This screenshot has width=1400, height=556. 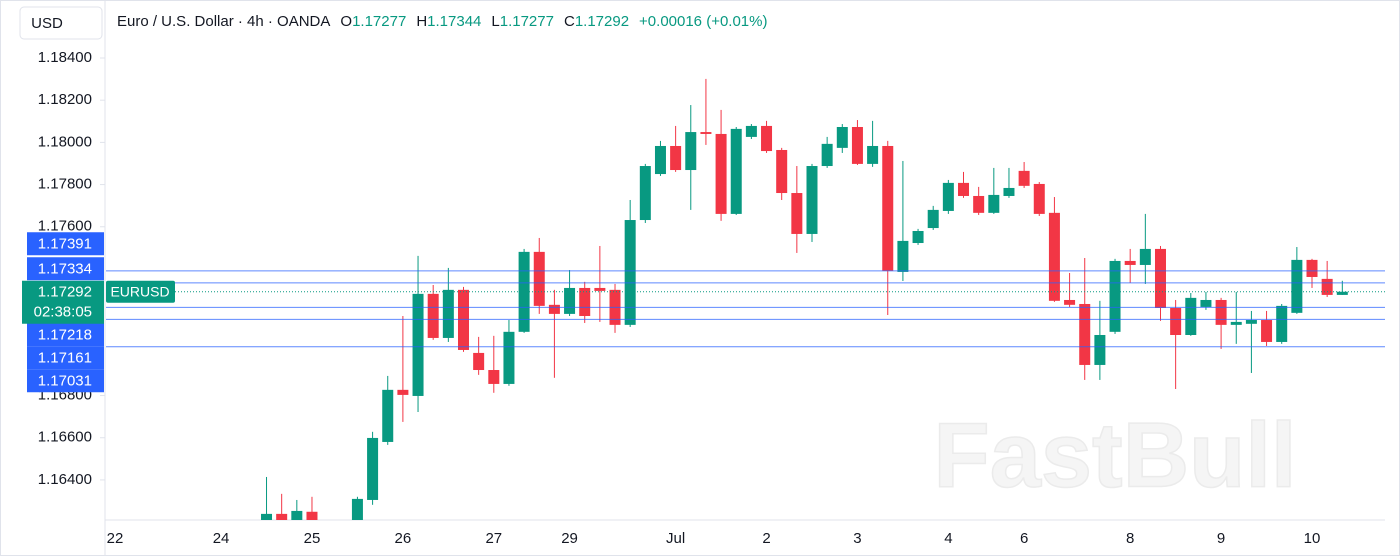 I want to click on ohlc-label: C, so click(x=569, y=21).